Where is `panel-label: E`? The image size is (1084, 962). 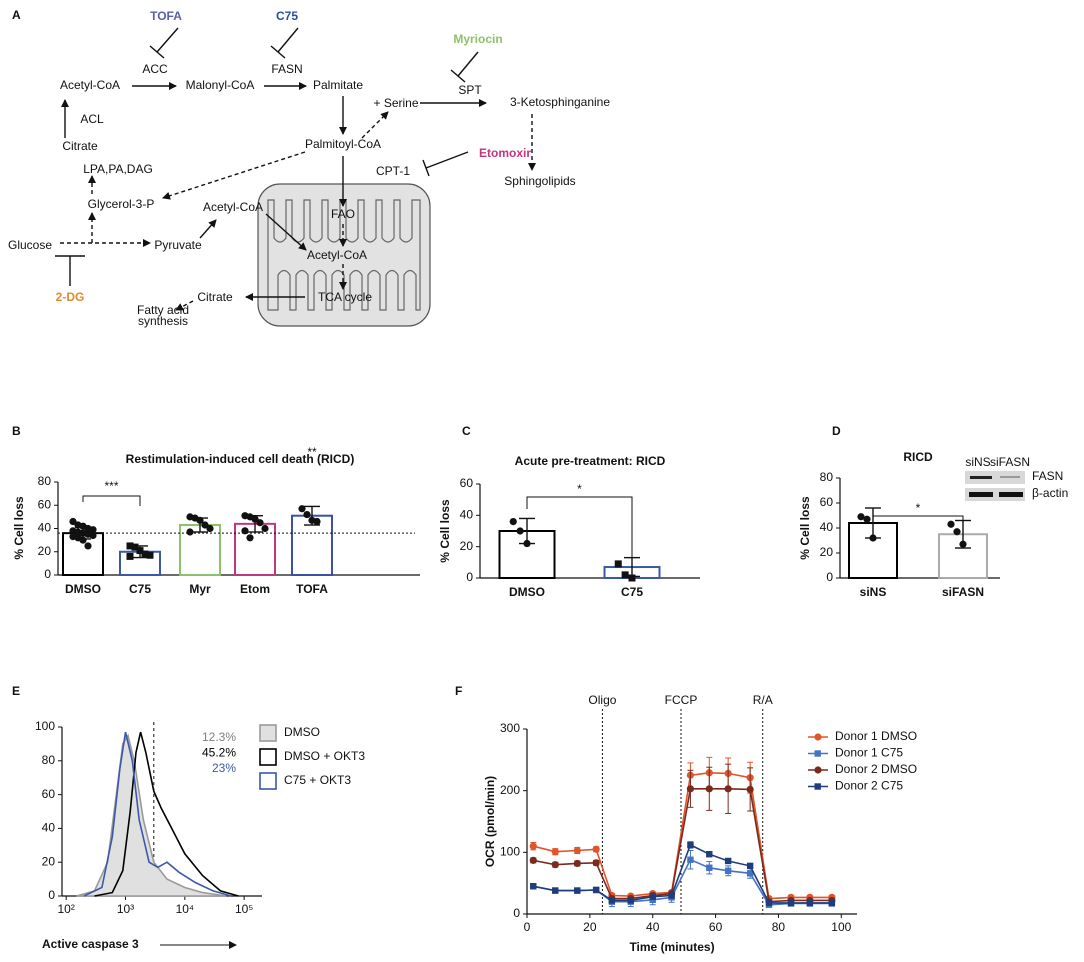
panel-label: E is located at coordinates (16, 691).